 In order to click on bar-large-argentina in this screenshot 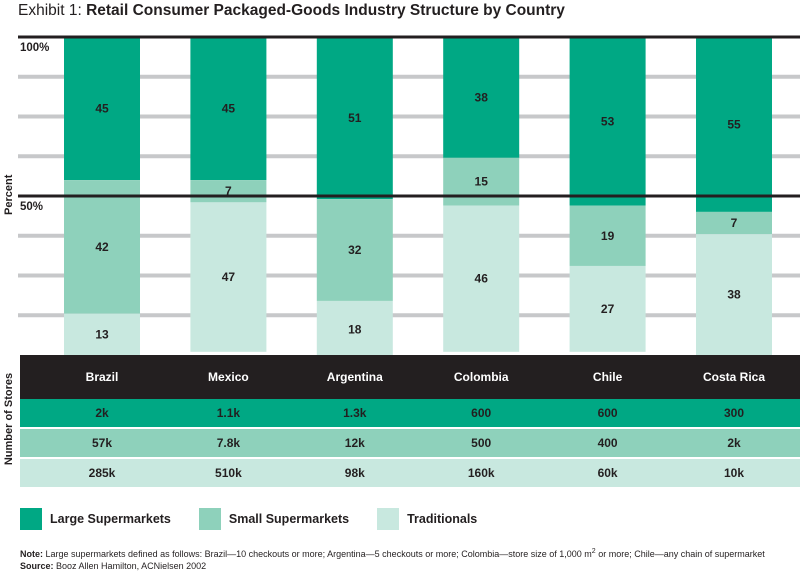, I will do `click(354, 118)`.